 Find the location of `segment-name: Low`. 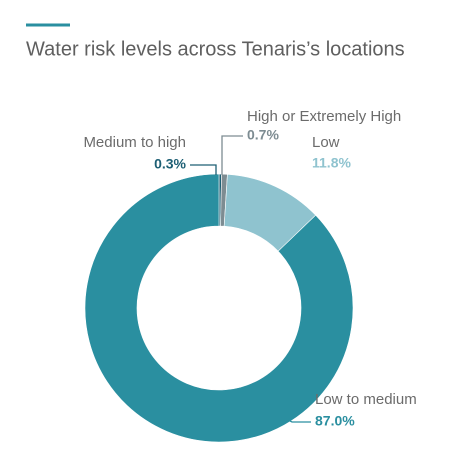

segment-name: Low is located at coordinates (326, 142).